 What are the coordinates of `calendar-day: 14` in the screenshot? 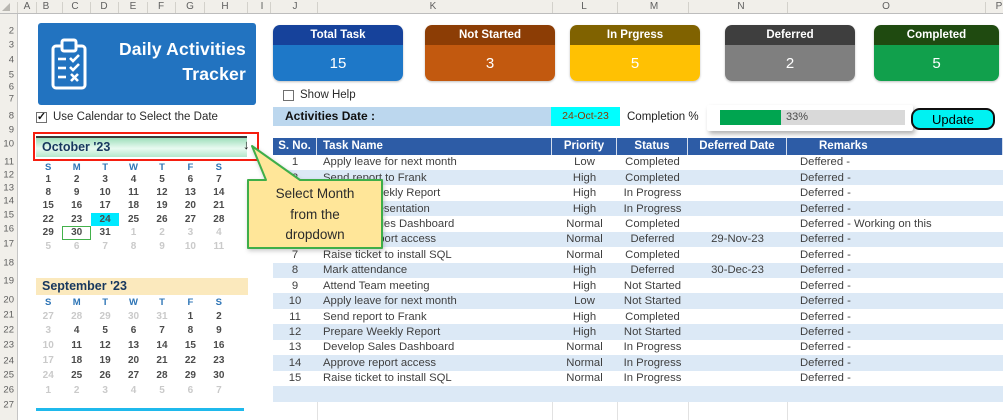 It's located at (219, 192).